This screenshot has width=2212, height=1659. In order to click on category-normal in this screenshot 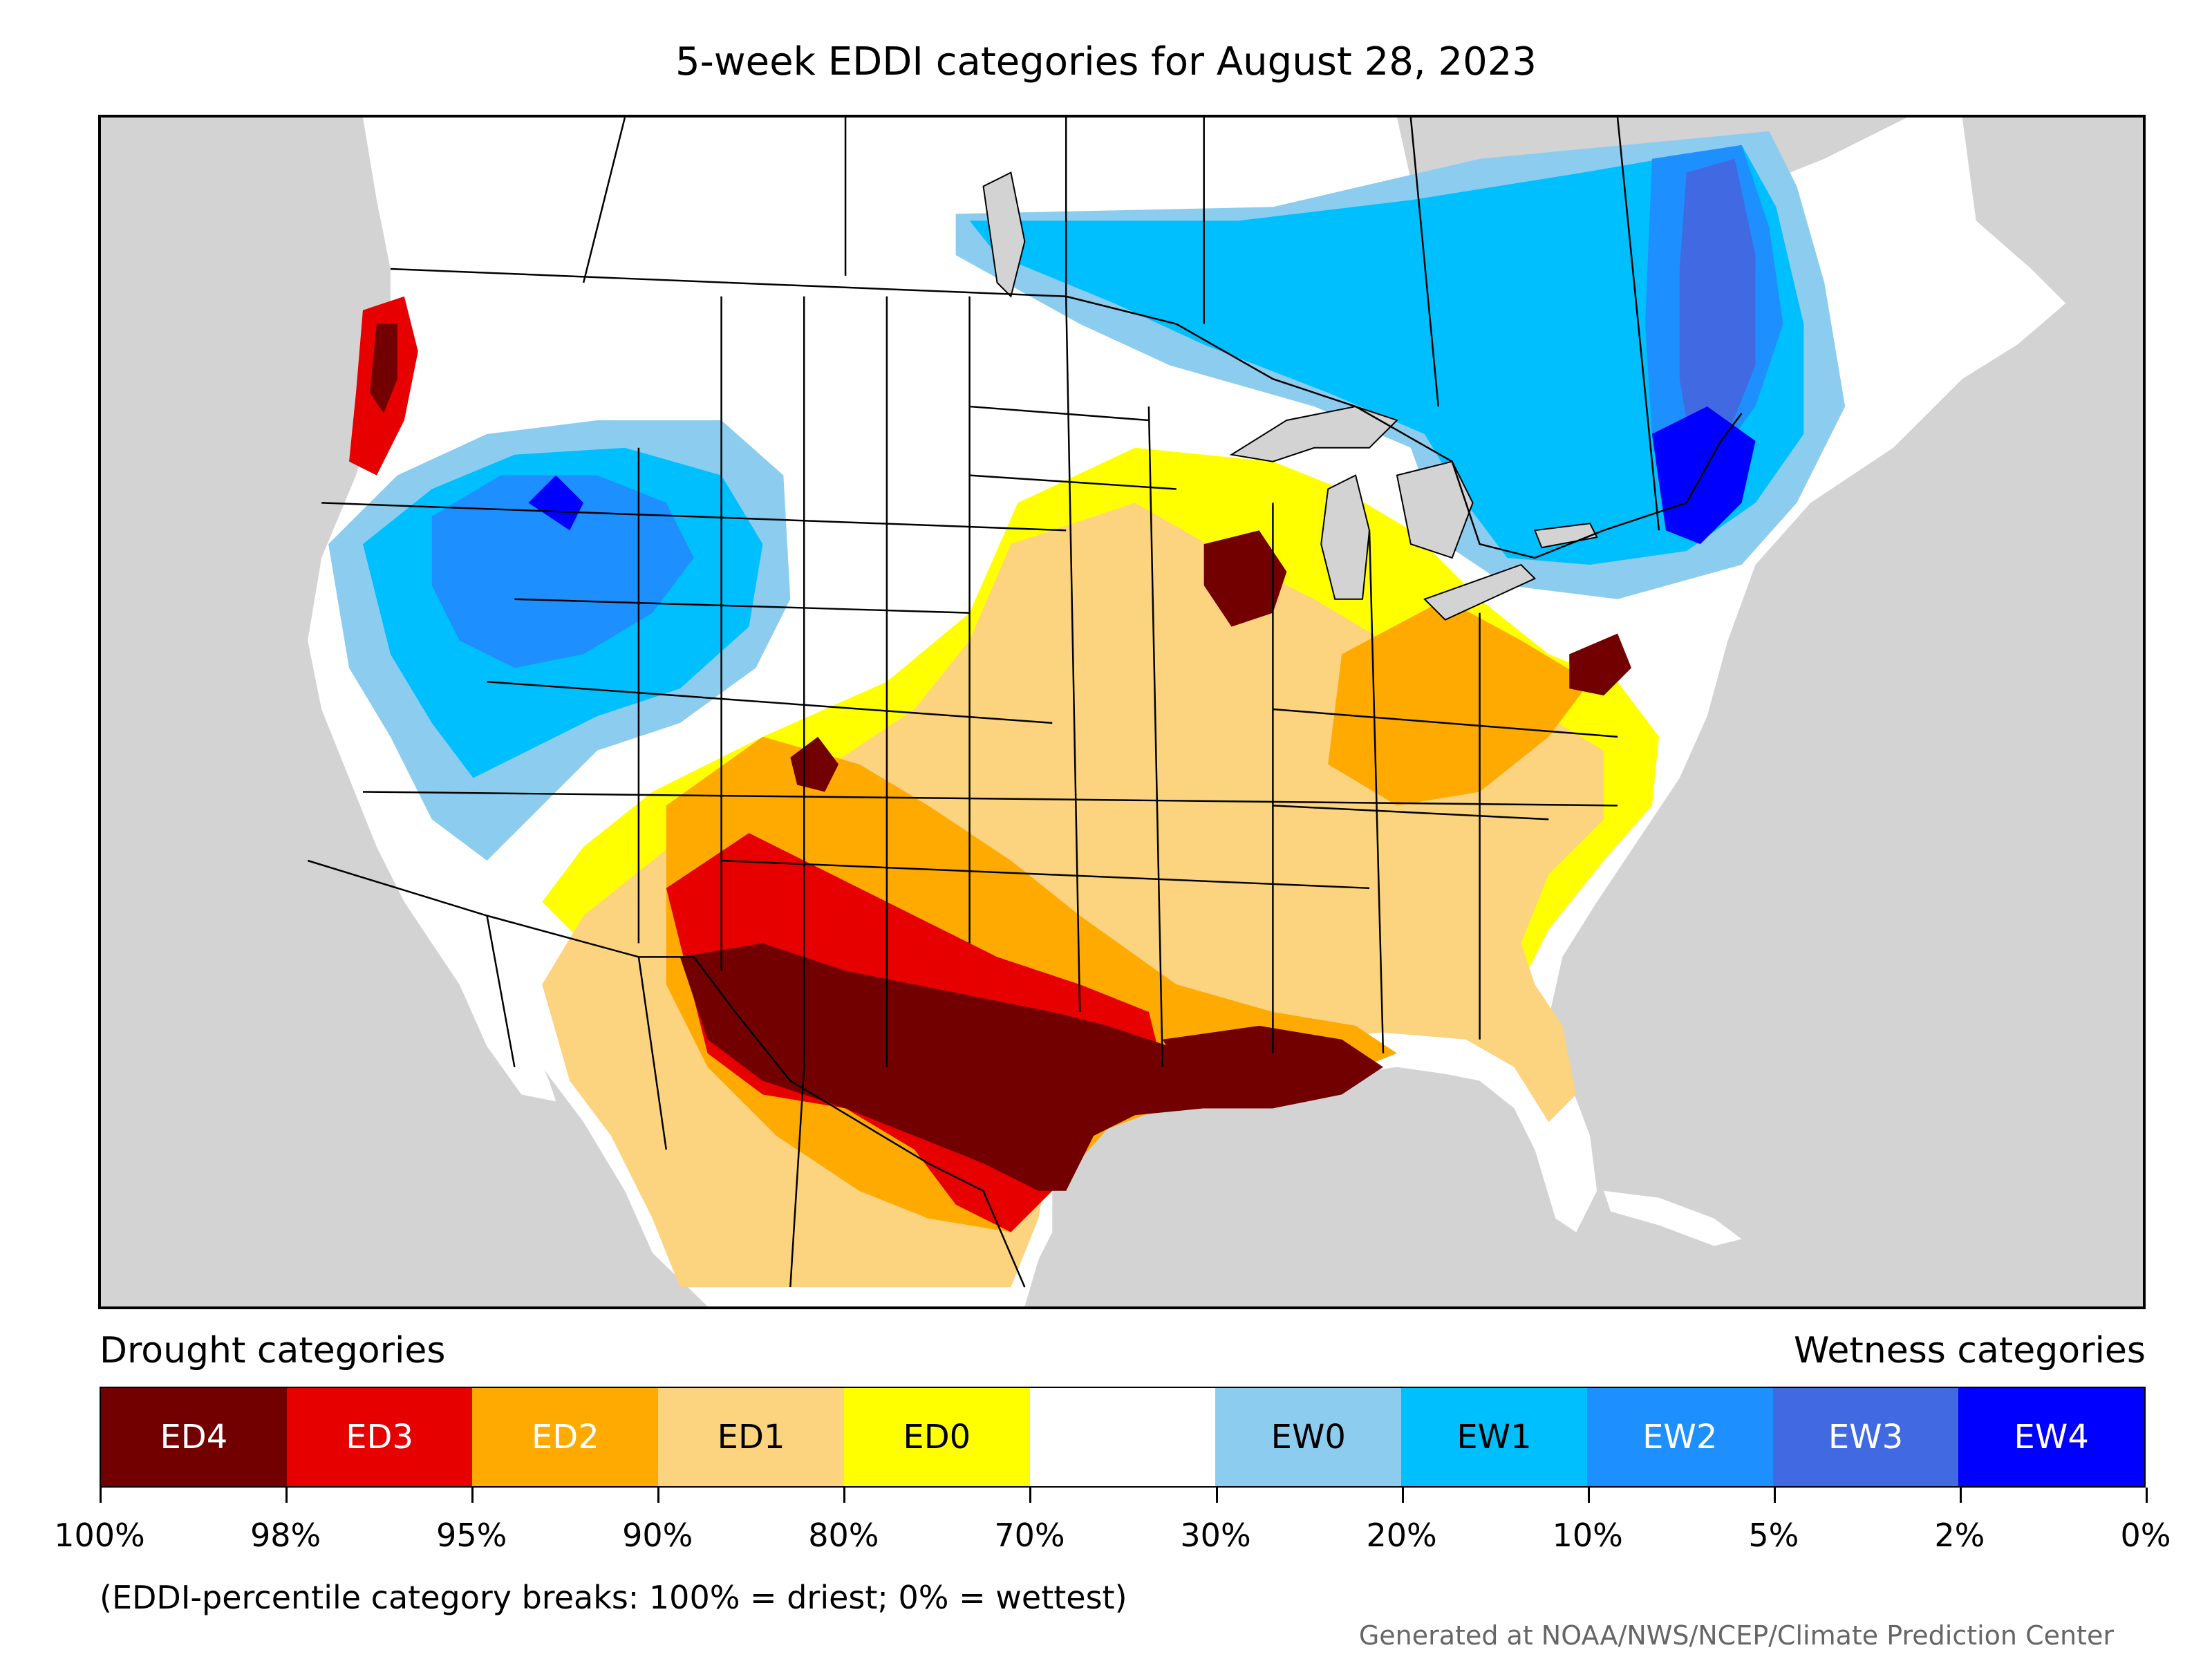, I will do `click(1122, 1437)`.